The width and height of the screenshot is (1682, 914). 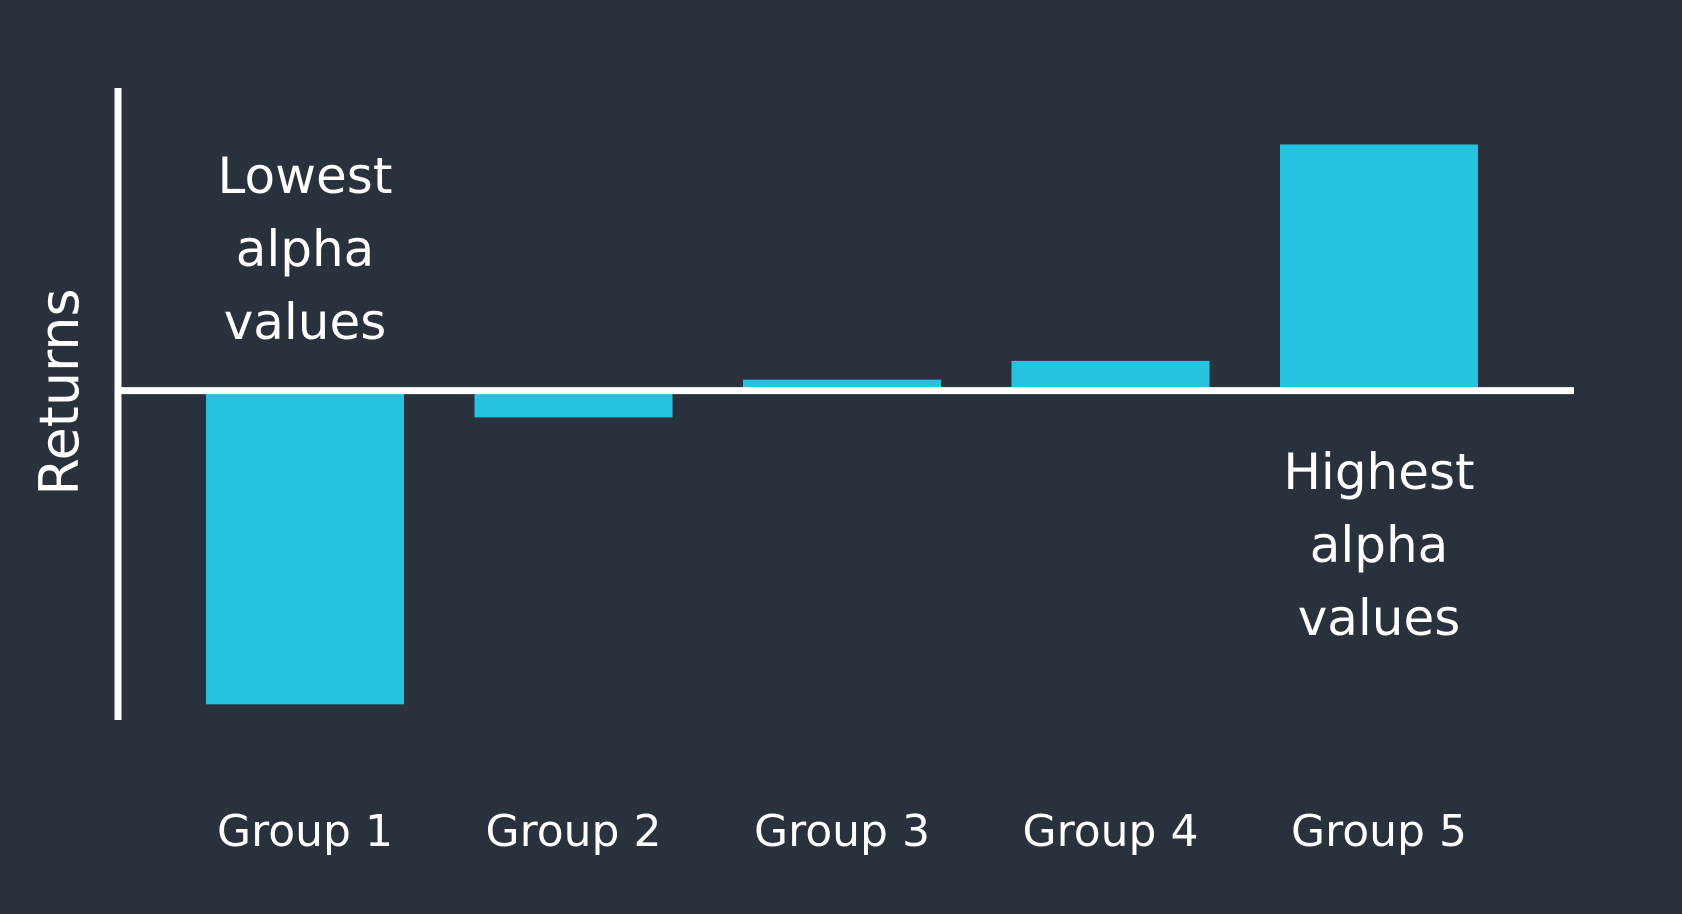 What do you see at coordinates (305, 831) in the screenshot?
I see `x-tick-label: Group 1` at bounding box center [305, 831].